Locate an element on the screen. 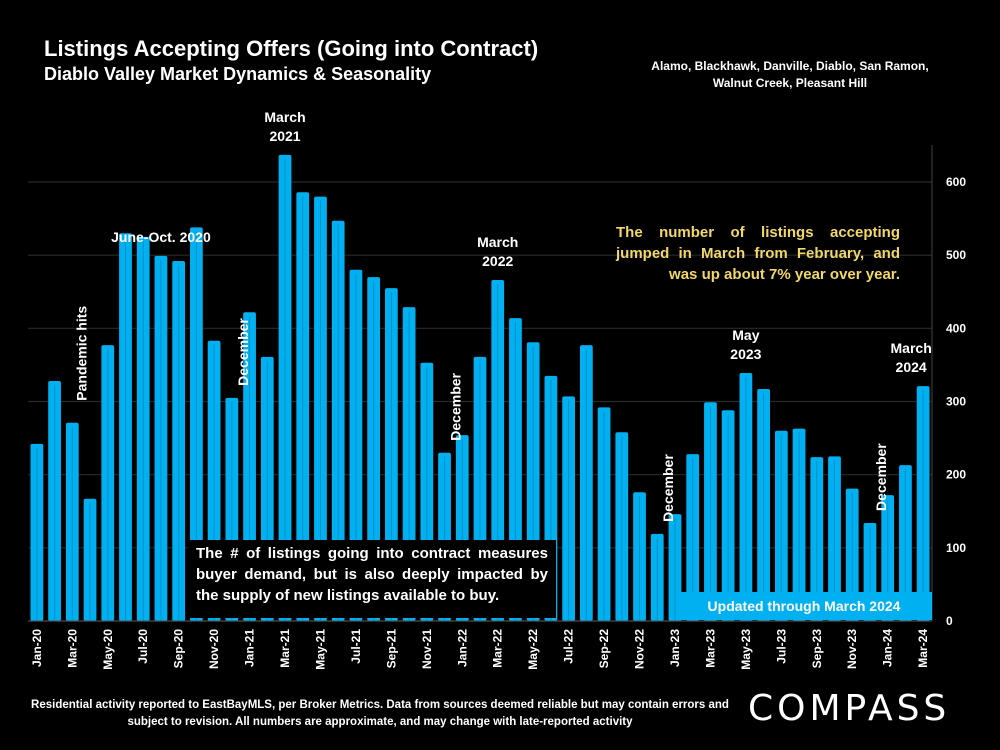 This screenshot has height=750, width=1000. y-tick-label: 400 is located at coordinates (956, 328).